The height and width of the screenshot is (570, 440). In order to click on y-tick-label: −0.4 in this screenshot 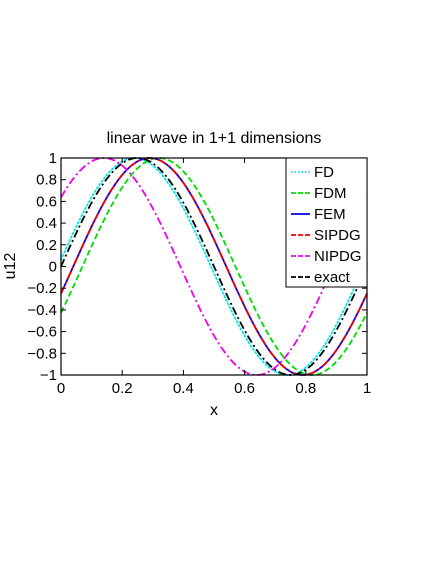, I will do `click(42, 310)`.